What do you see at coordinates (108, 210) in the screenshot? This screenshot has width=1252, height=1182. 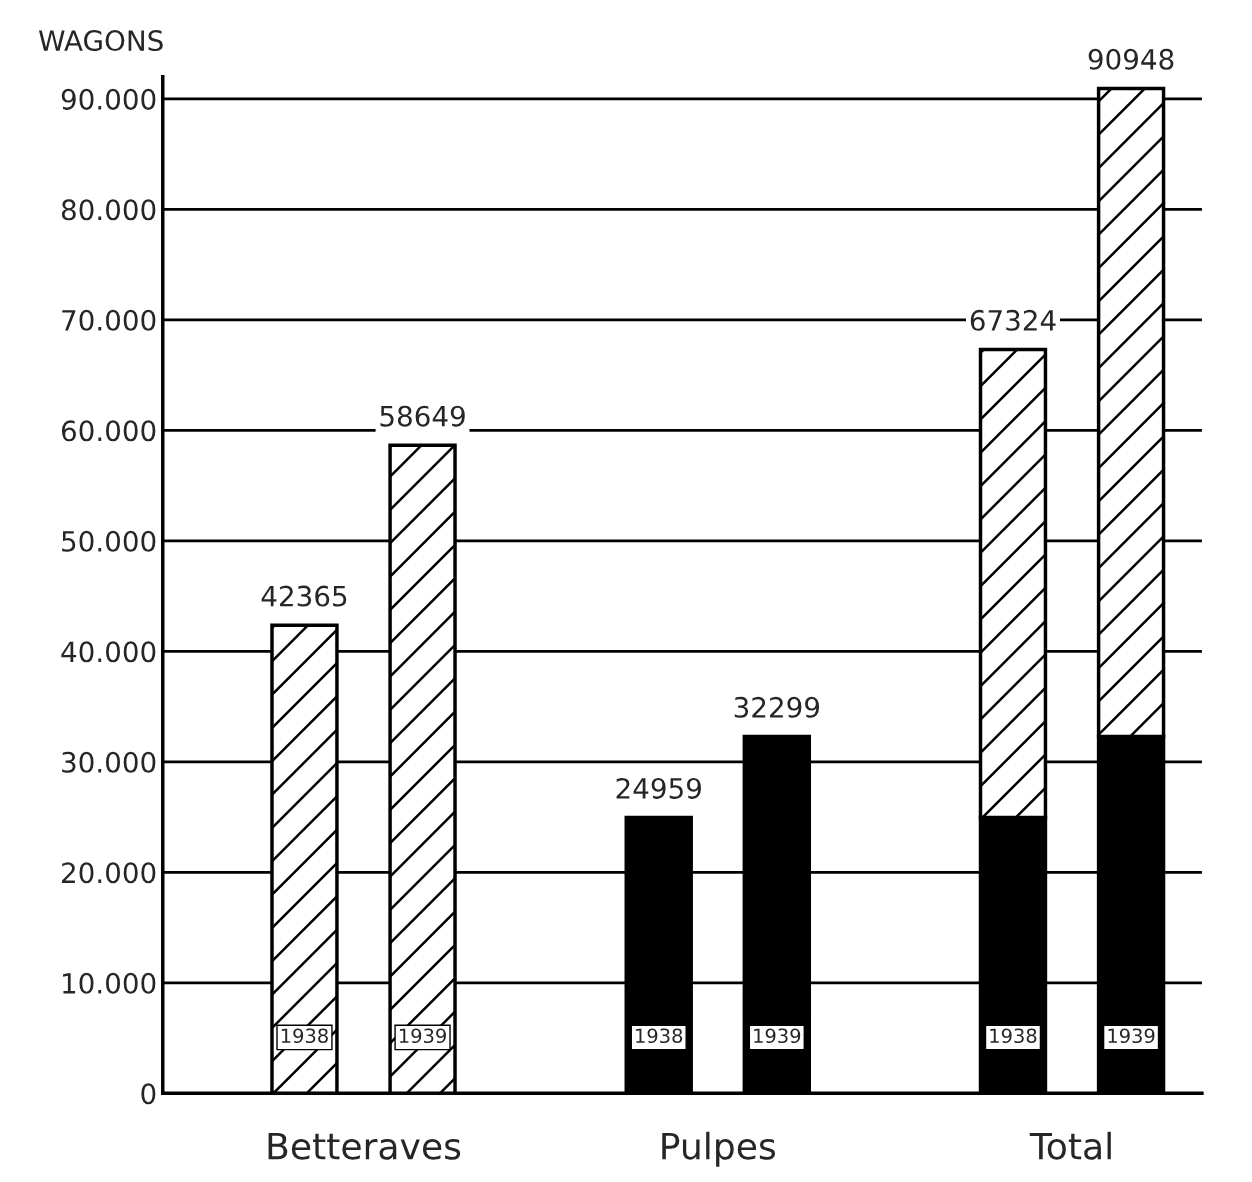 I see `y-tick-label: 80.000` at bounding box center [108, 210].